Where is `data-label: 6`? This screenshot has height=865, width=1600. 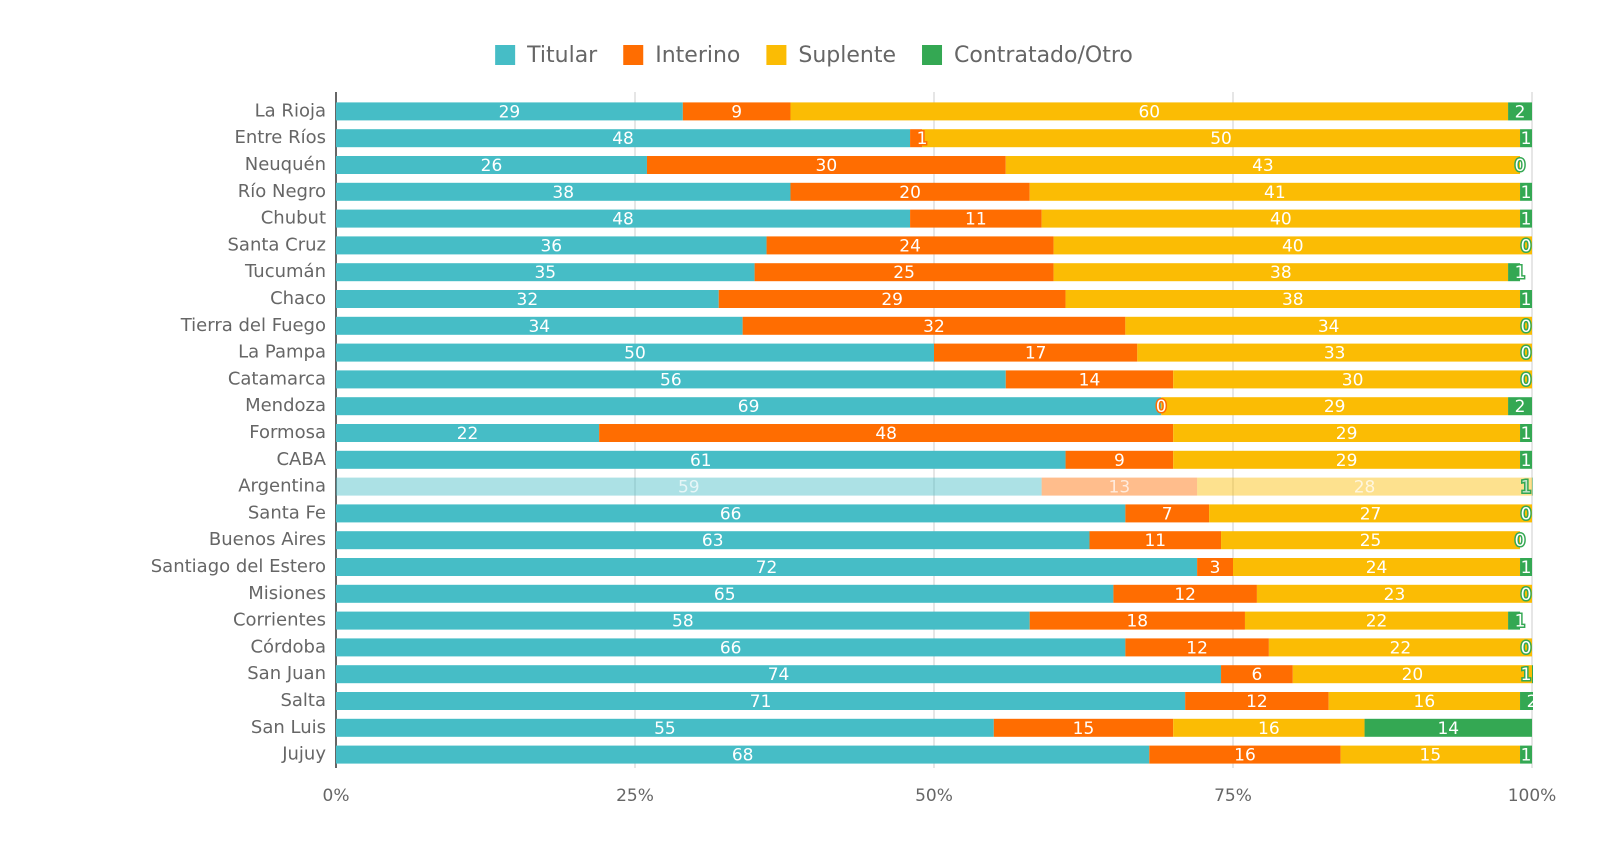
data-label: 6 is located at coordinates (1257, 675).